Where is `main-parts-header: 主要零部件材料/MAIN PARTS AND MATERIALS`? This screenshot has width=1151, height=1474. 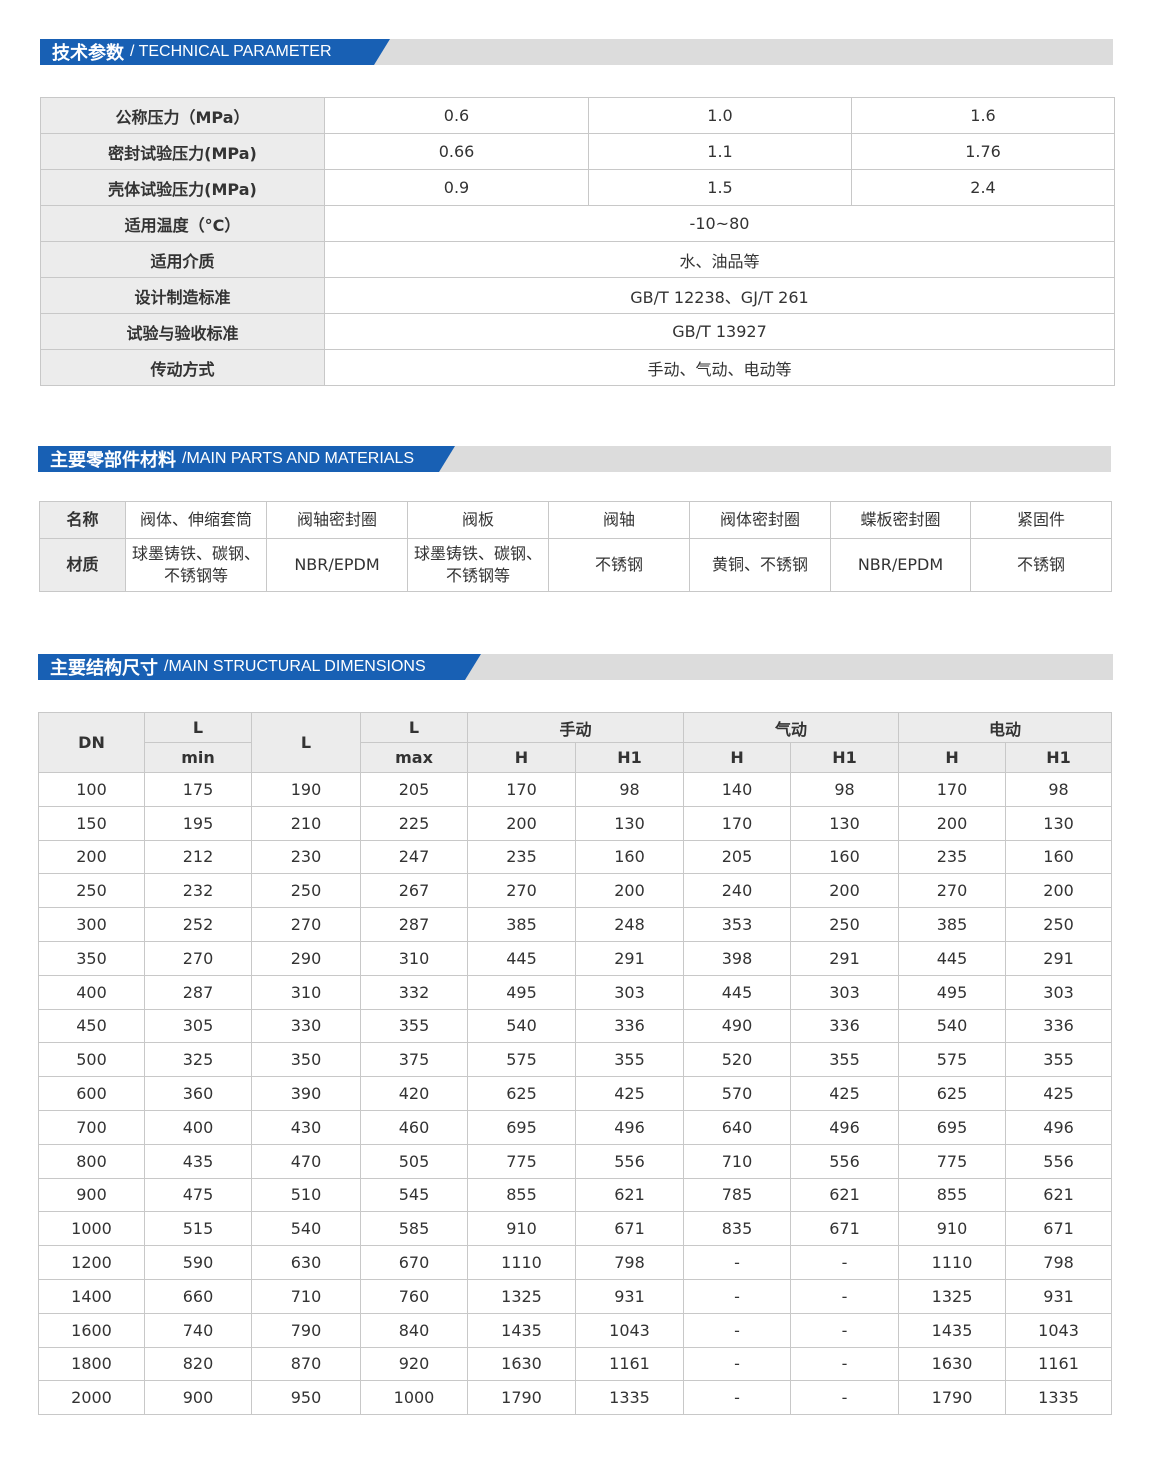 main-parts-header: 主要零部件材料/MAIN PARTS AND MATERIALS is located at coordinates (574, 459).